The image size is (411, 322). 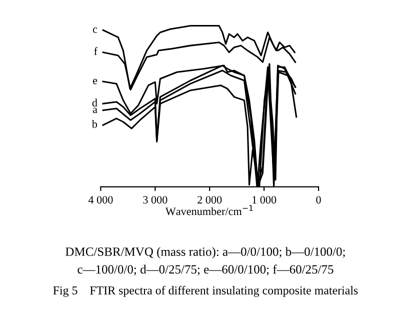 I want to click on caption: Fig 5 FTIR spectra of different insulating composite materials, so click(x=205, y=291).